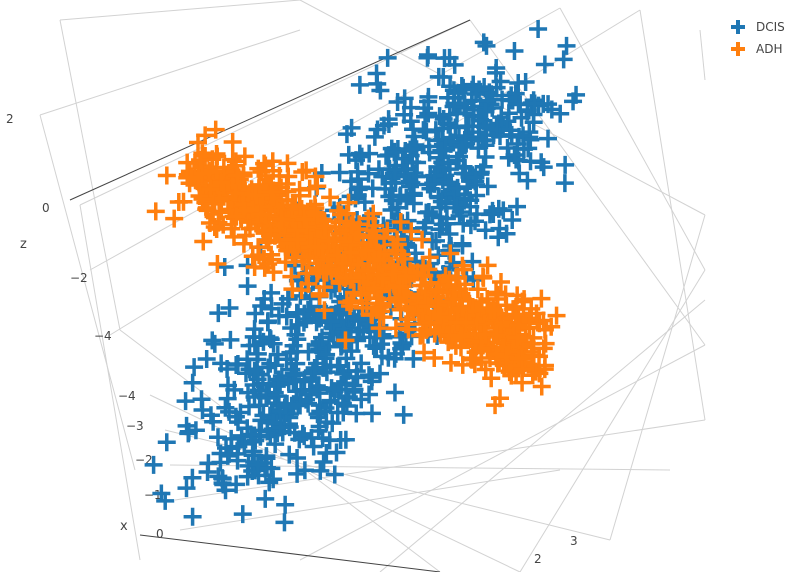  I want to click on y-axis-ticks: 2 3, so click(556, 550).